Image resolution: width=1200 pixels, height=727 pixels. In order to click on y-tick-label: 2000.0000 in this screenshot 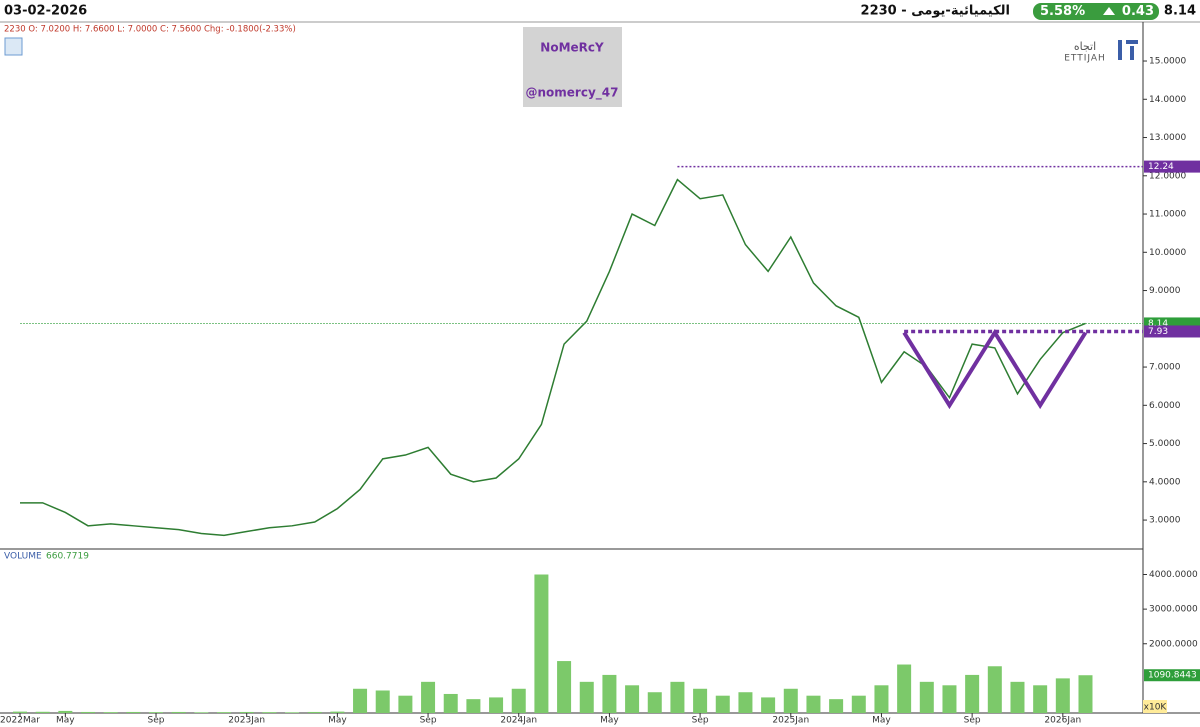, I will do `click(1173, 644)`.